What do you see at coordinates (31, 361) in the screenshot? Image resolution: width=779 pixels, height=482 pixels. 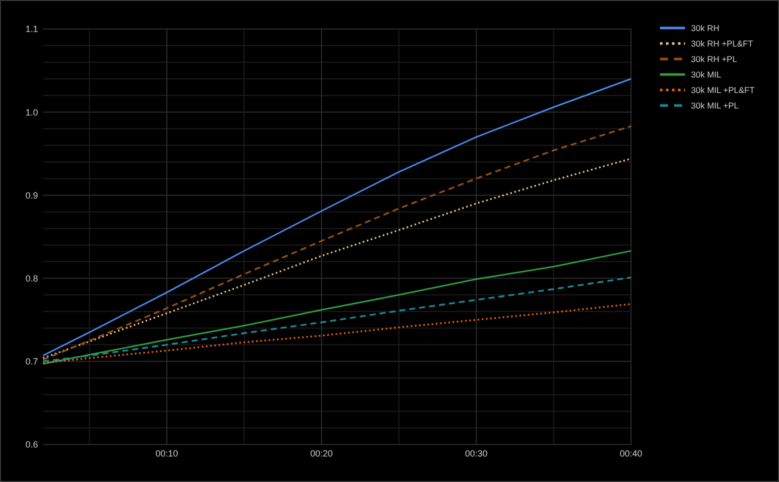 I see `y-tick-label: 0.7` at bounding box center [31, 361].